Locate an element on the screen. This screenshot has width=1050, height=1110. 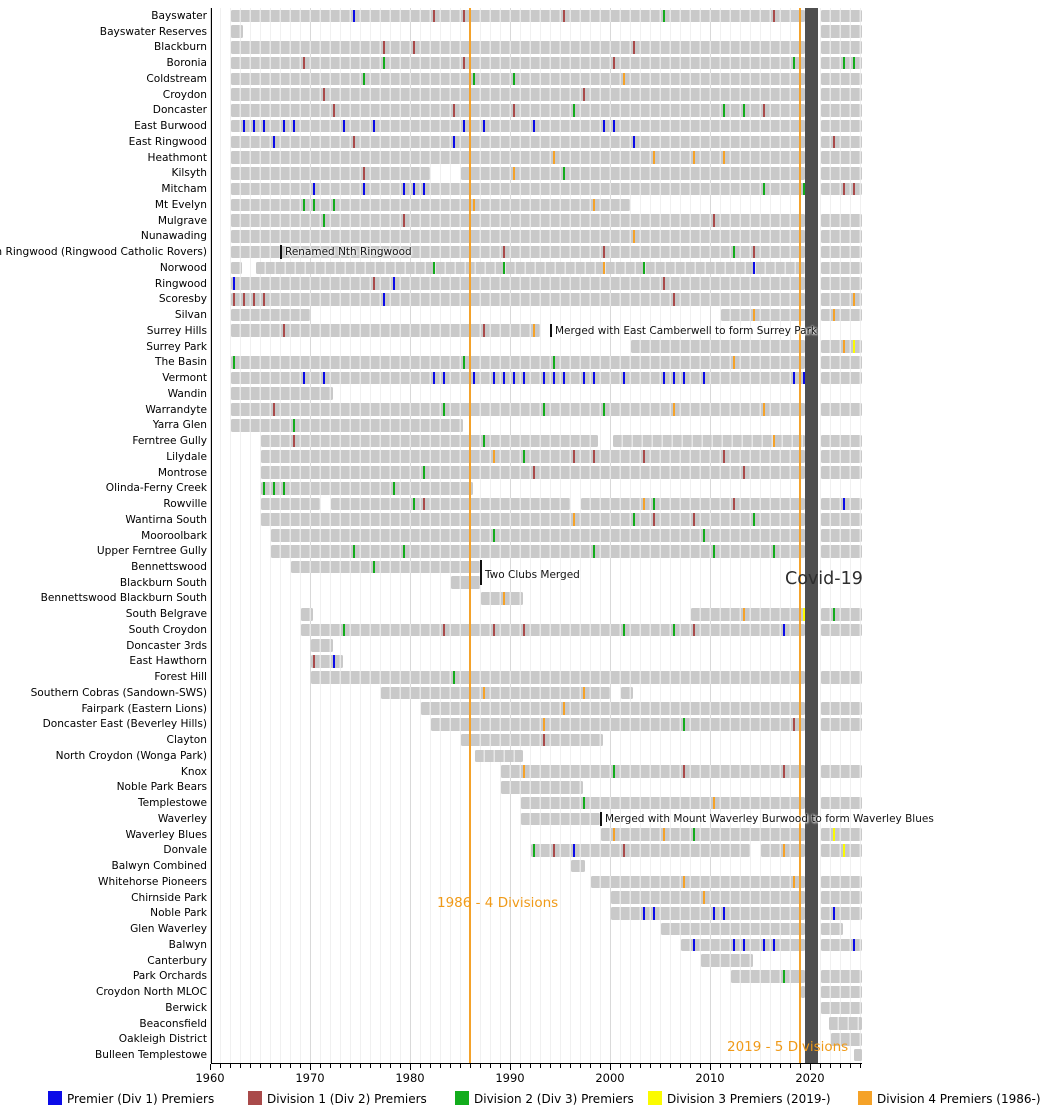
club-label: Mulgrave is located at coordinates (182, 220).